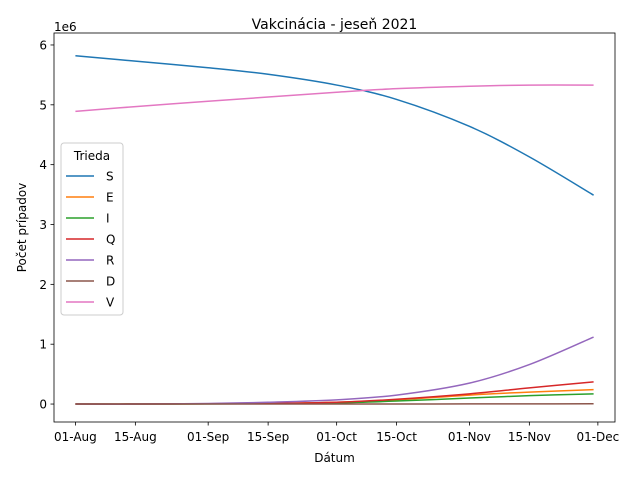 This screenshot has height=484, width=640. Describe the element at coordinates (135, 437) in the screenshot. I see `x-tick-label: 15-Aug` at that location.